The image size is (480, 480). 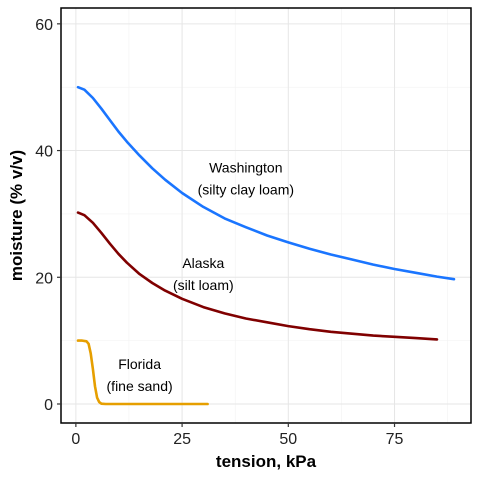 I want to click on x-tick-label: 0, so click(x=75, y=439).